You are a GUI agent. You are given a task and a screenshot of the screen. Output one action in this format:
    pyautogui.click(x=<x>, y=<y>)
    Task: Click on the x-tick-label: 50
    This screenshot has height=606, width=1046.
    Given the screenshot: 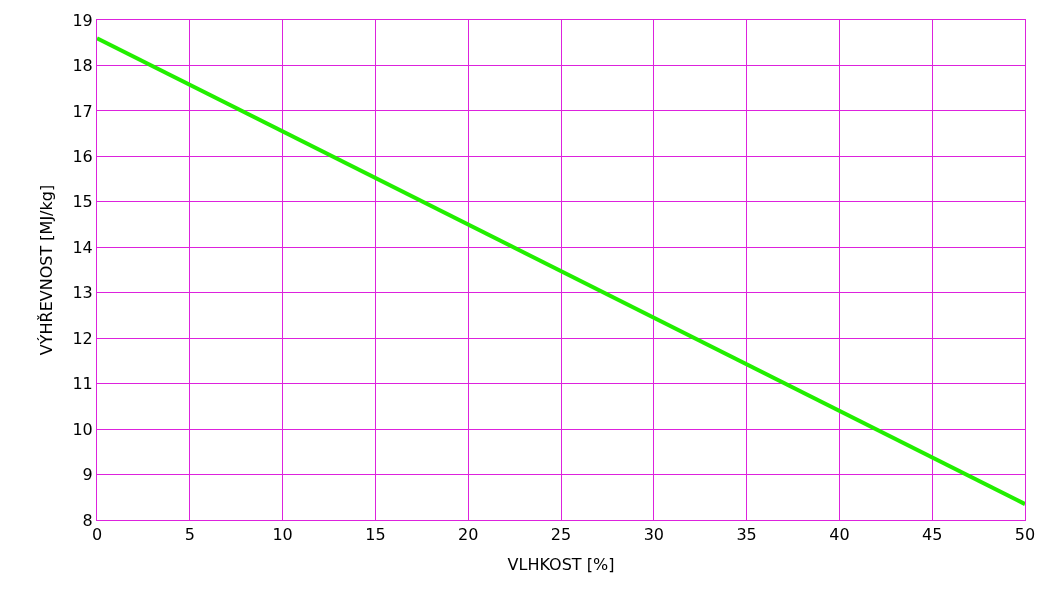 What is the action you would take?
    pyautogui.click(x=1025, y=535)
    